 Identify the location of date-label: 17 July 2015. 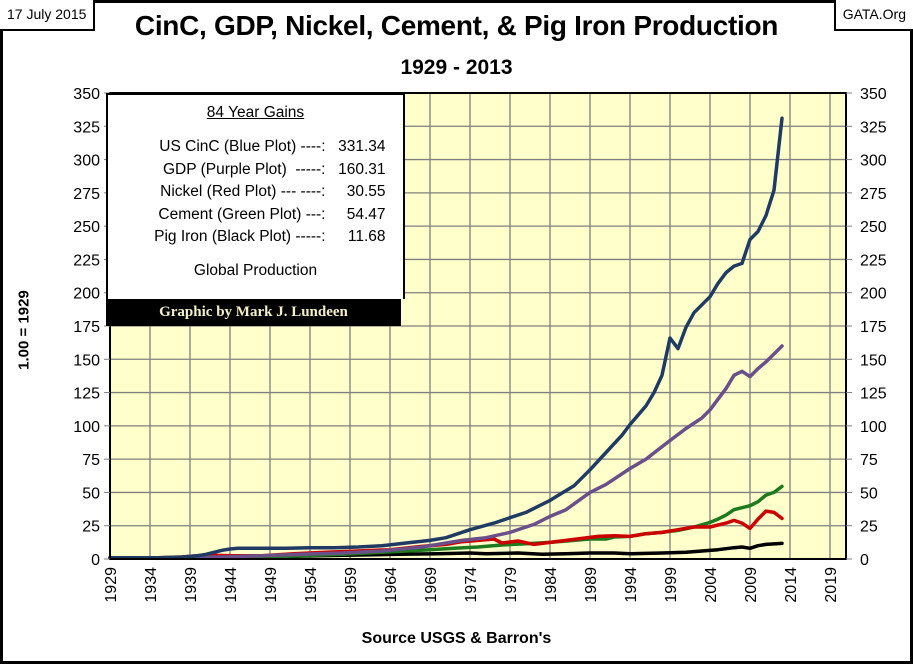
(48, 15).